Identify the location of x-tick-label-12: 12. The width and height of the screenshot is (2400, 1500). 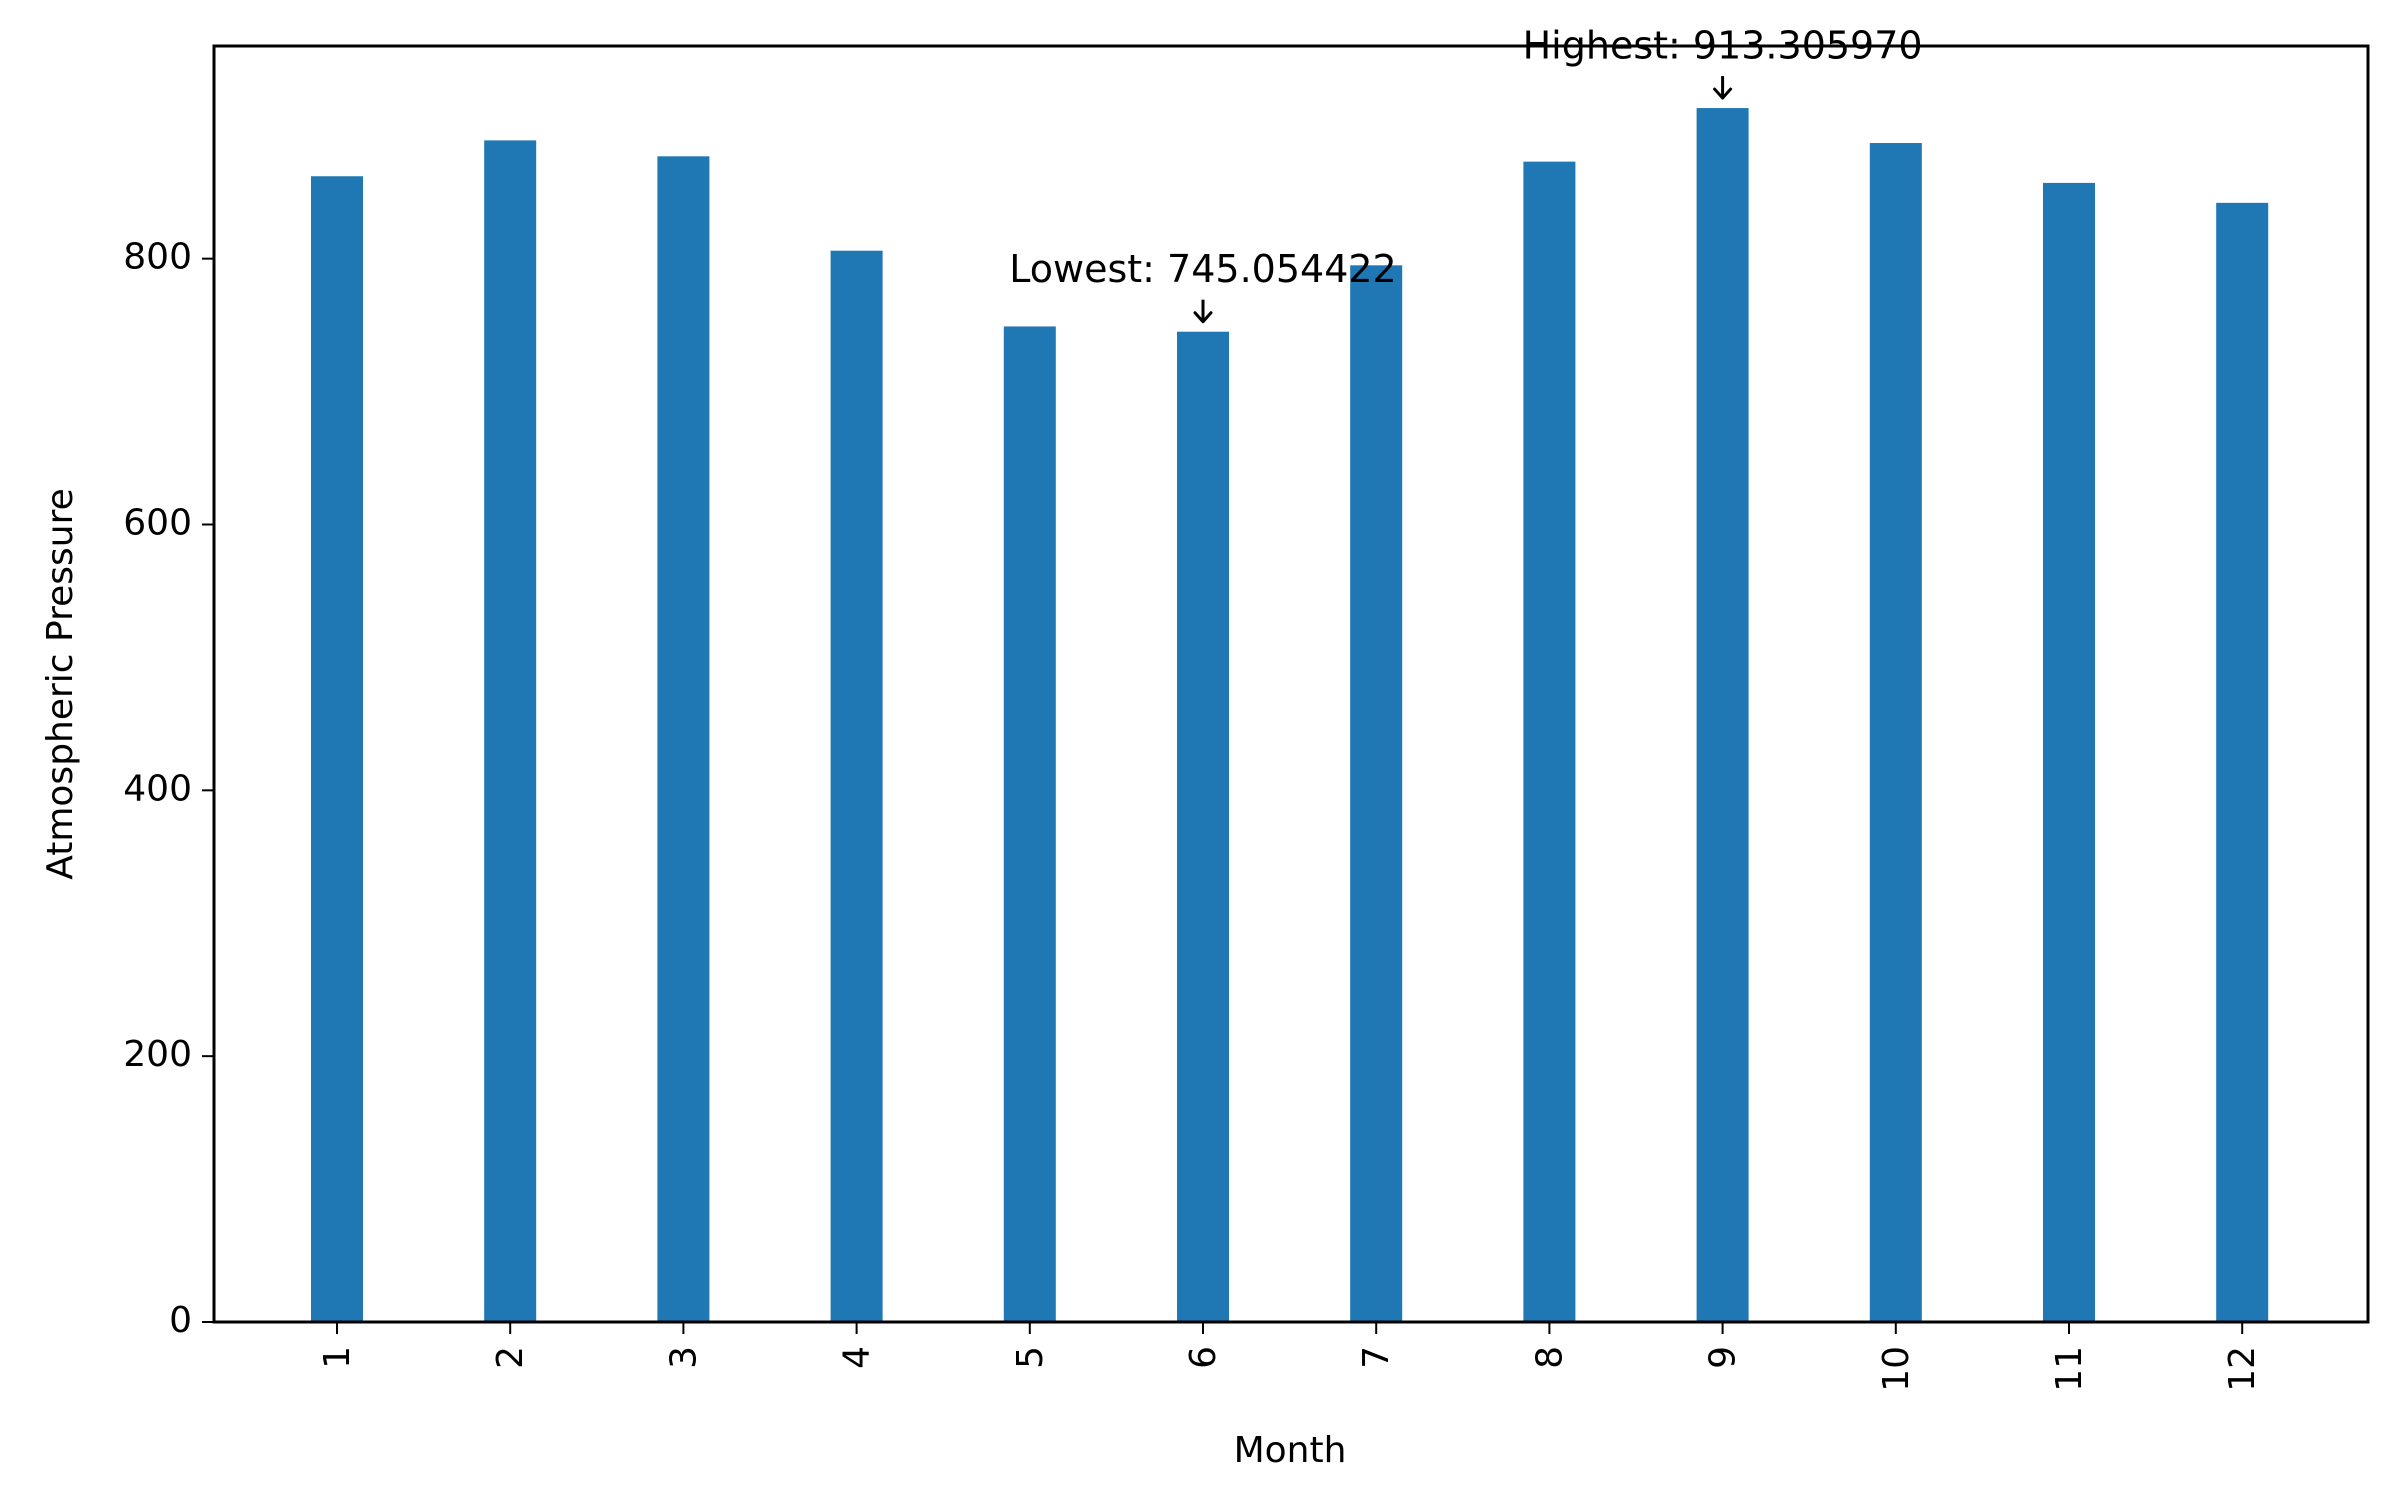
(2242, 1369).